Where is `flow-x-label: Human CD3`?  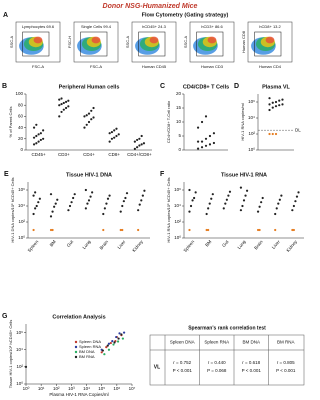 flow-x-label: Human CD3 is located at coordinates (212, 66).